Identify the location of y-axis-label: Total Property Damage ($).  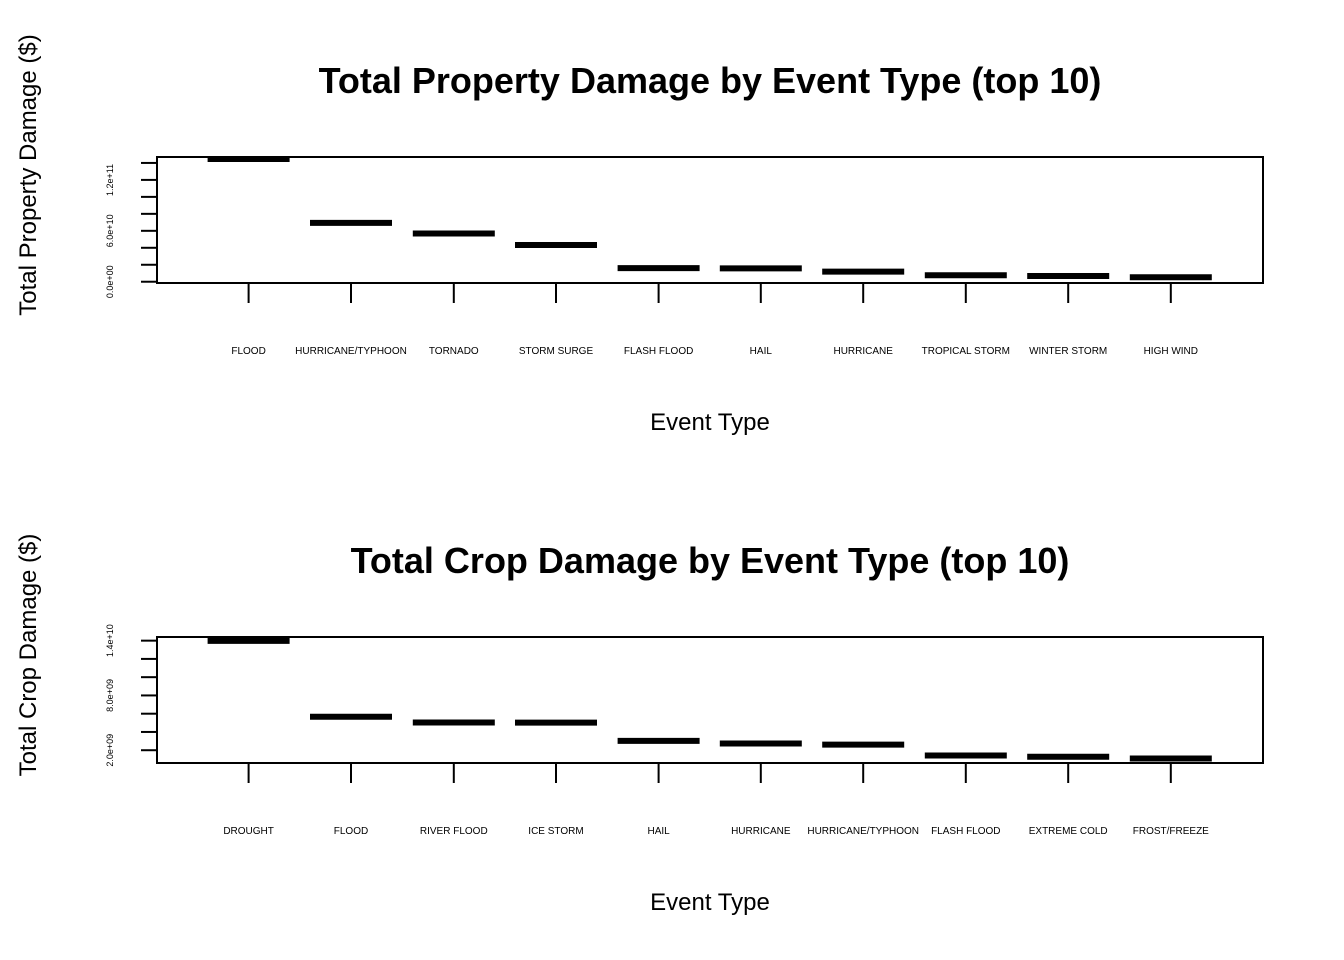
(28, 174).